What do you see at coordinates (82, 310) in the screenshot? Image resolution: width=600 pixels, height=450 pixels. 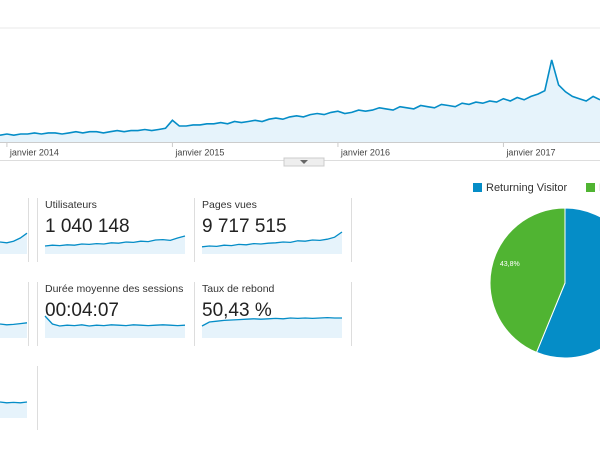 I see `metric-value: 00:04:07` at bounding box center [82, 310].